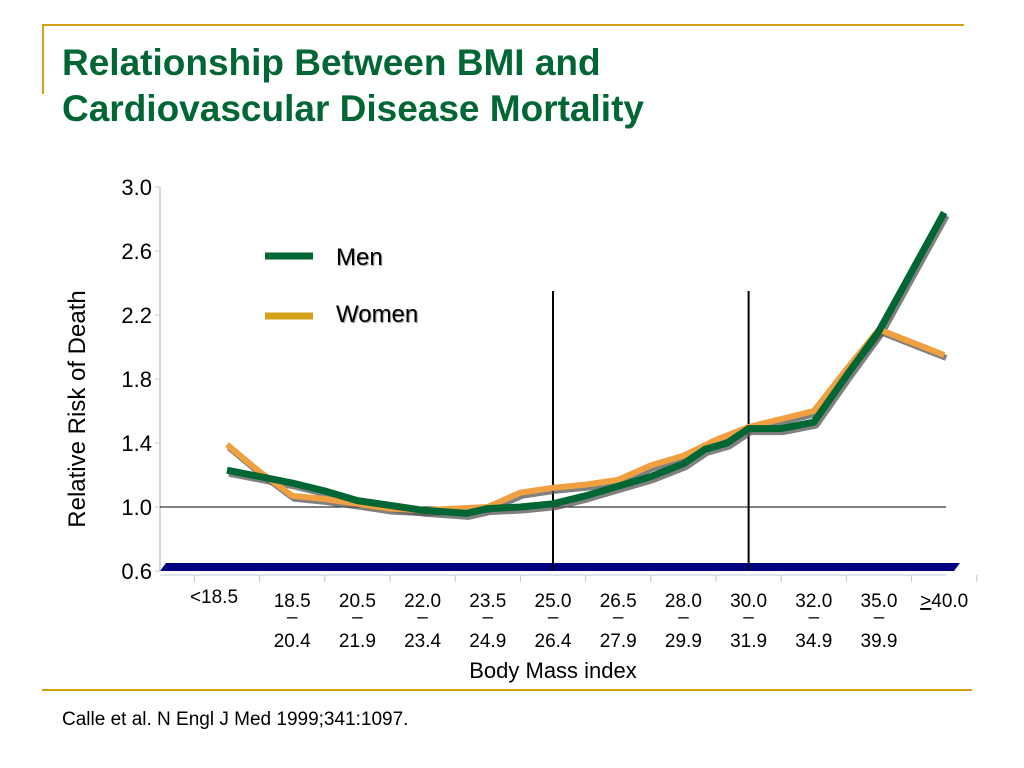 The width and height of the screenshot is (1024, 768). I want to click on y-tick-label: 2.2, so click(136, 315).